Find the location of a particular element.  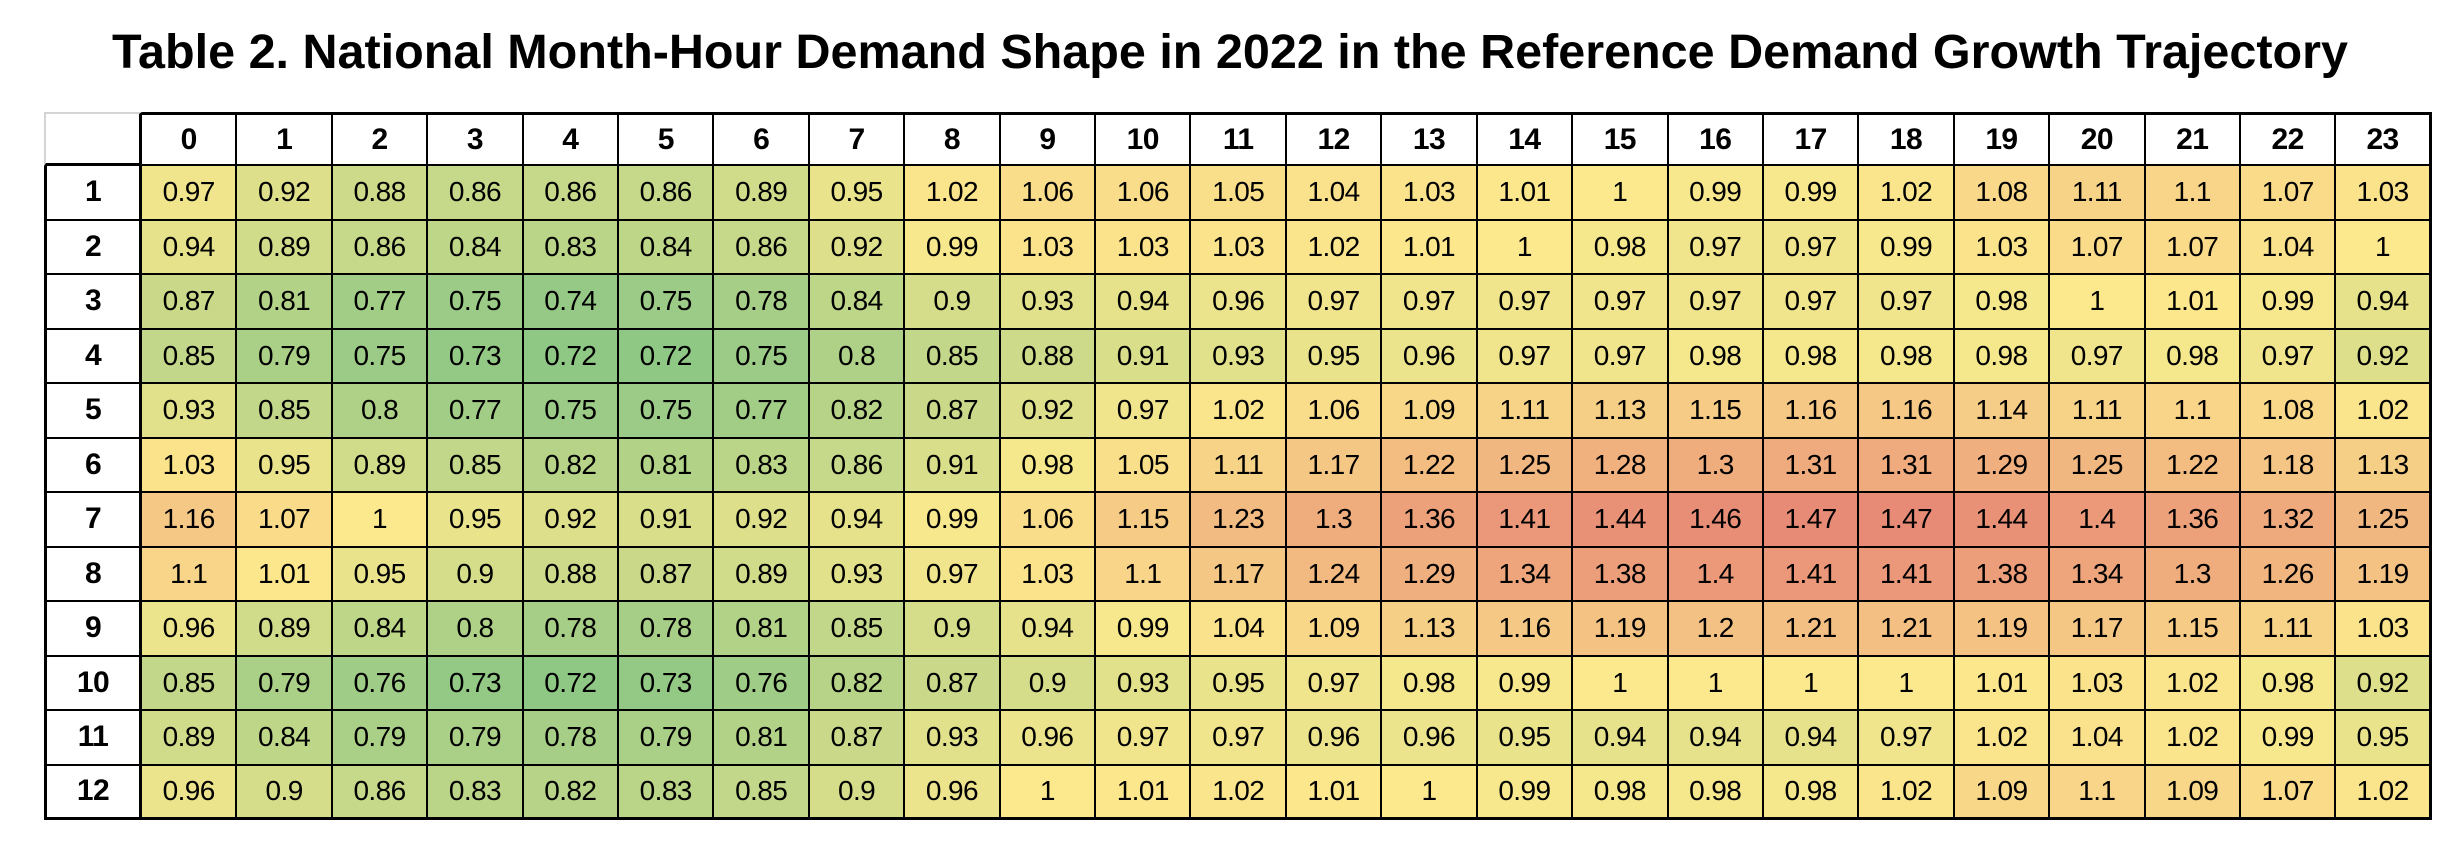

column-header-hour-10: 10 is located at coordinates (1144, 139).